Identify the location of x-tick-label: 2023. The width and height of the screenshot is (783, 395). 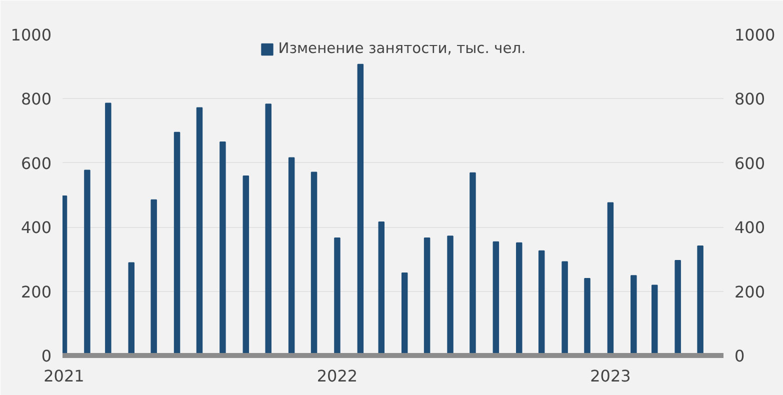
(610, 376).